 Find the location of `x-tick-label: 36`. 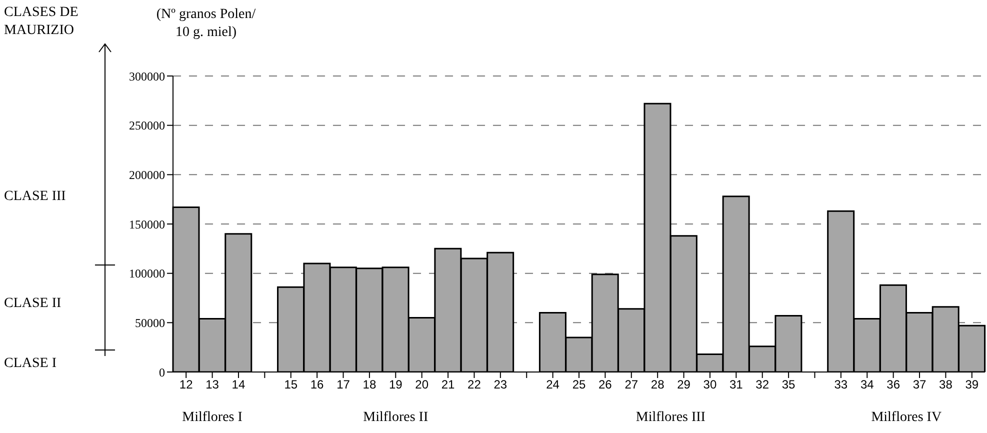

x-tick-label: 36 is located at coordinates (893, 385).